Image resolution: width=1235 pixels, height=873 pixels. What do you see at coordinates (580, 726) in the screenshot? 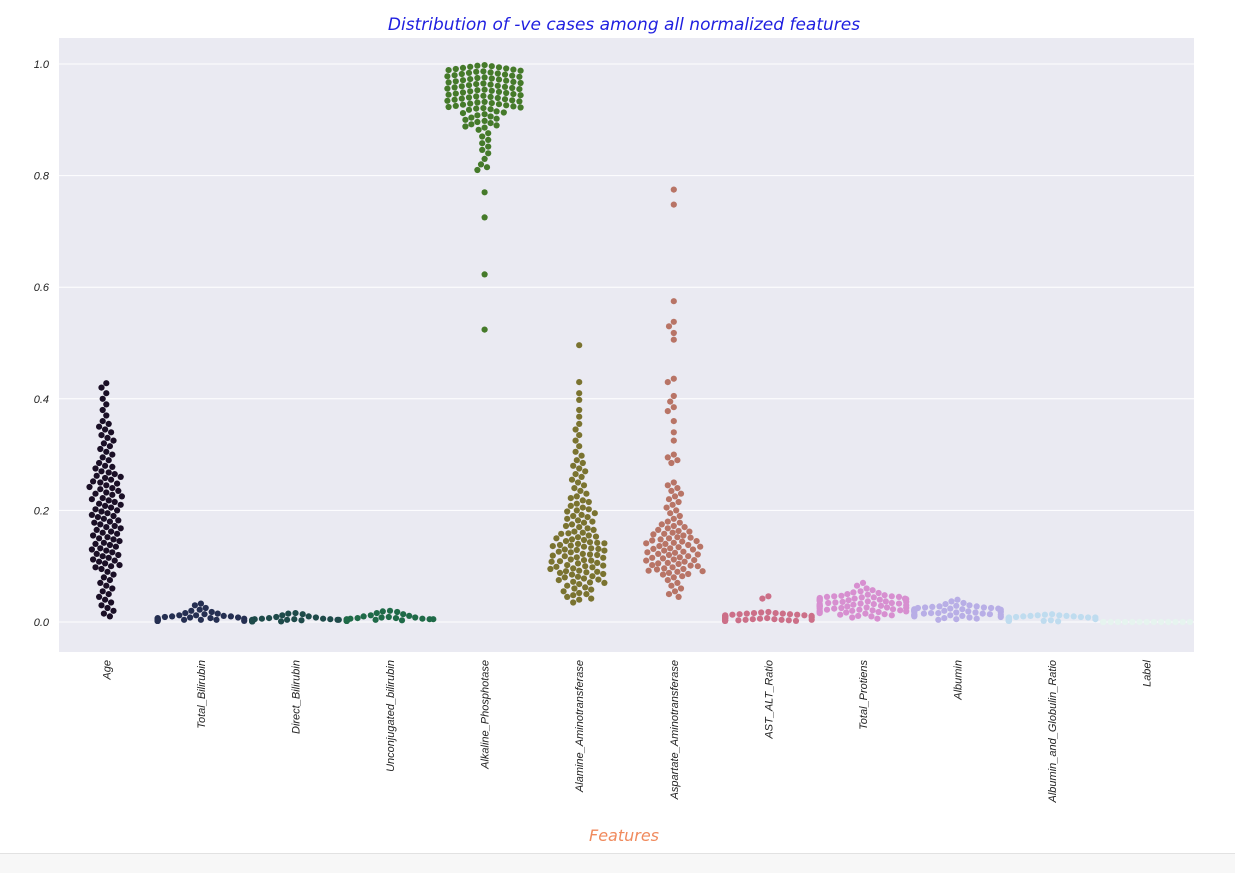
I see `x-tick-label: Alamine_Aminotransferase` at bounding box center [580, 726].